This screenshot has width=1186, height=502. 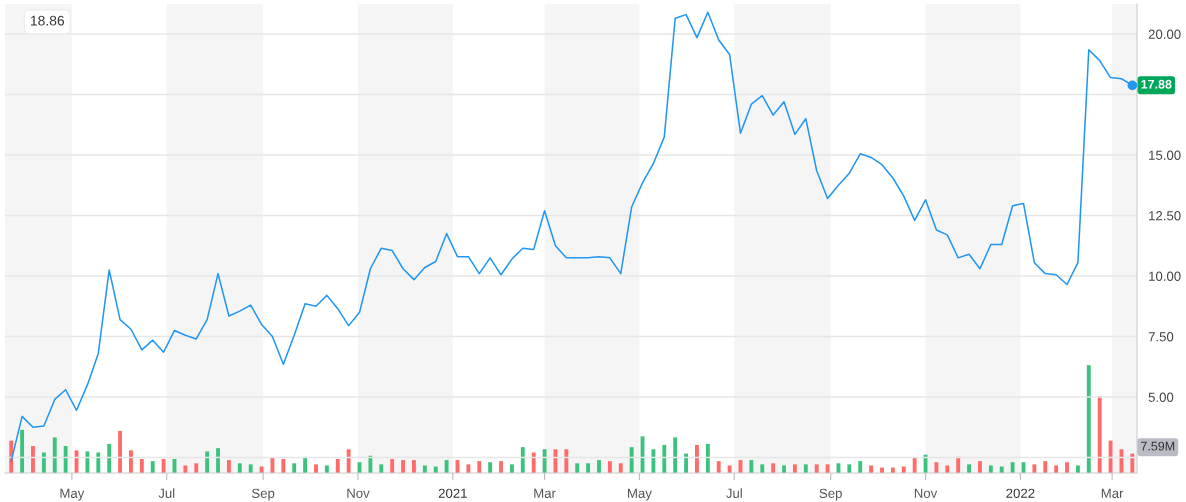 I want to click on y-tick-label: 7.50, so click(x=1161, y=337).